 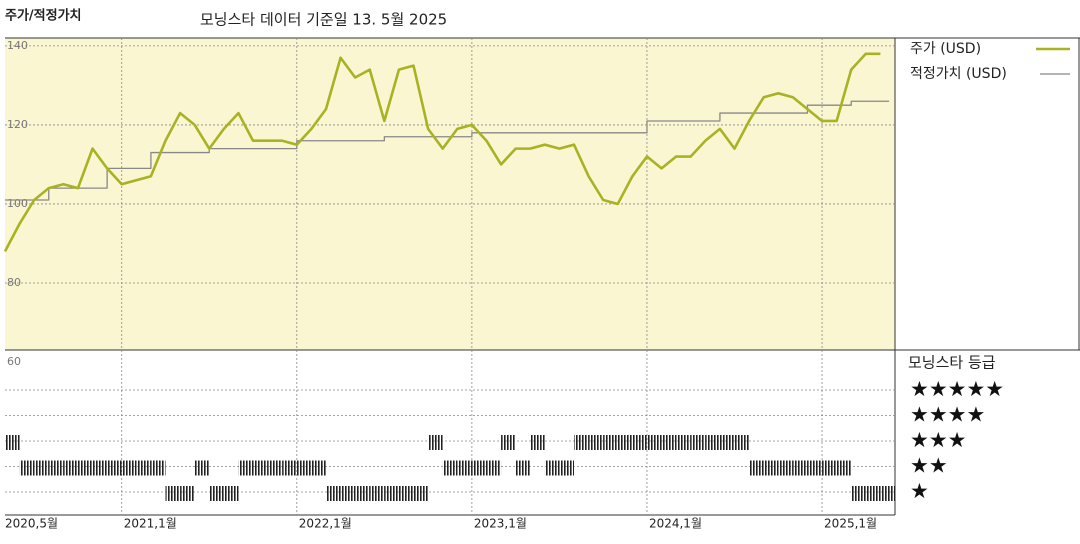 I want to click on rating-title: 모닝스타 등급, so click(x=952, y=363).